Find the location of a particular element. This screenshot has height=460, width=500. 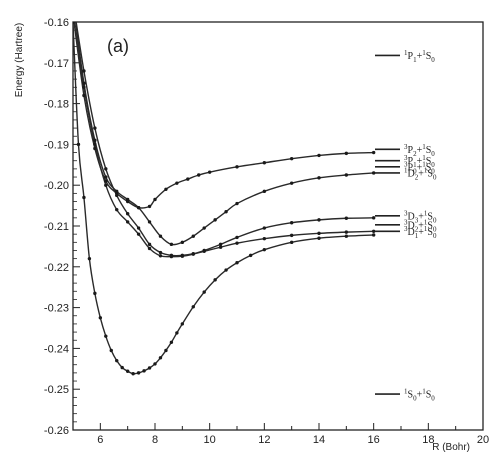

x-tick-label: 12 is located at coordinates (264, 440).